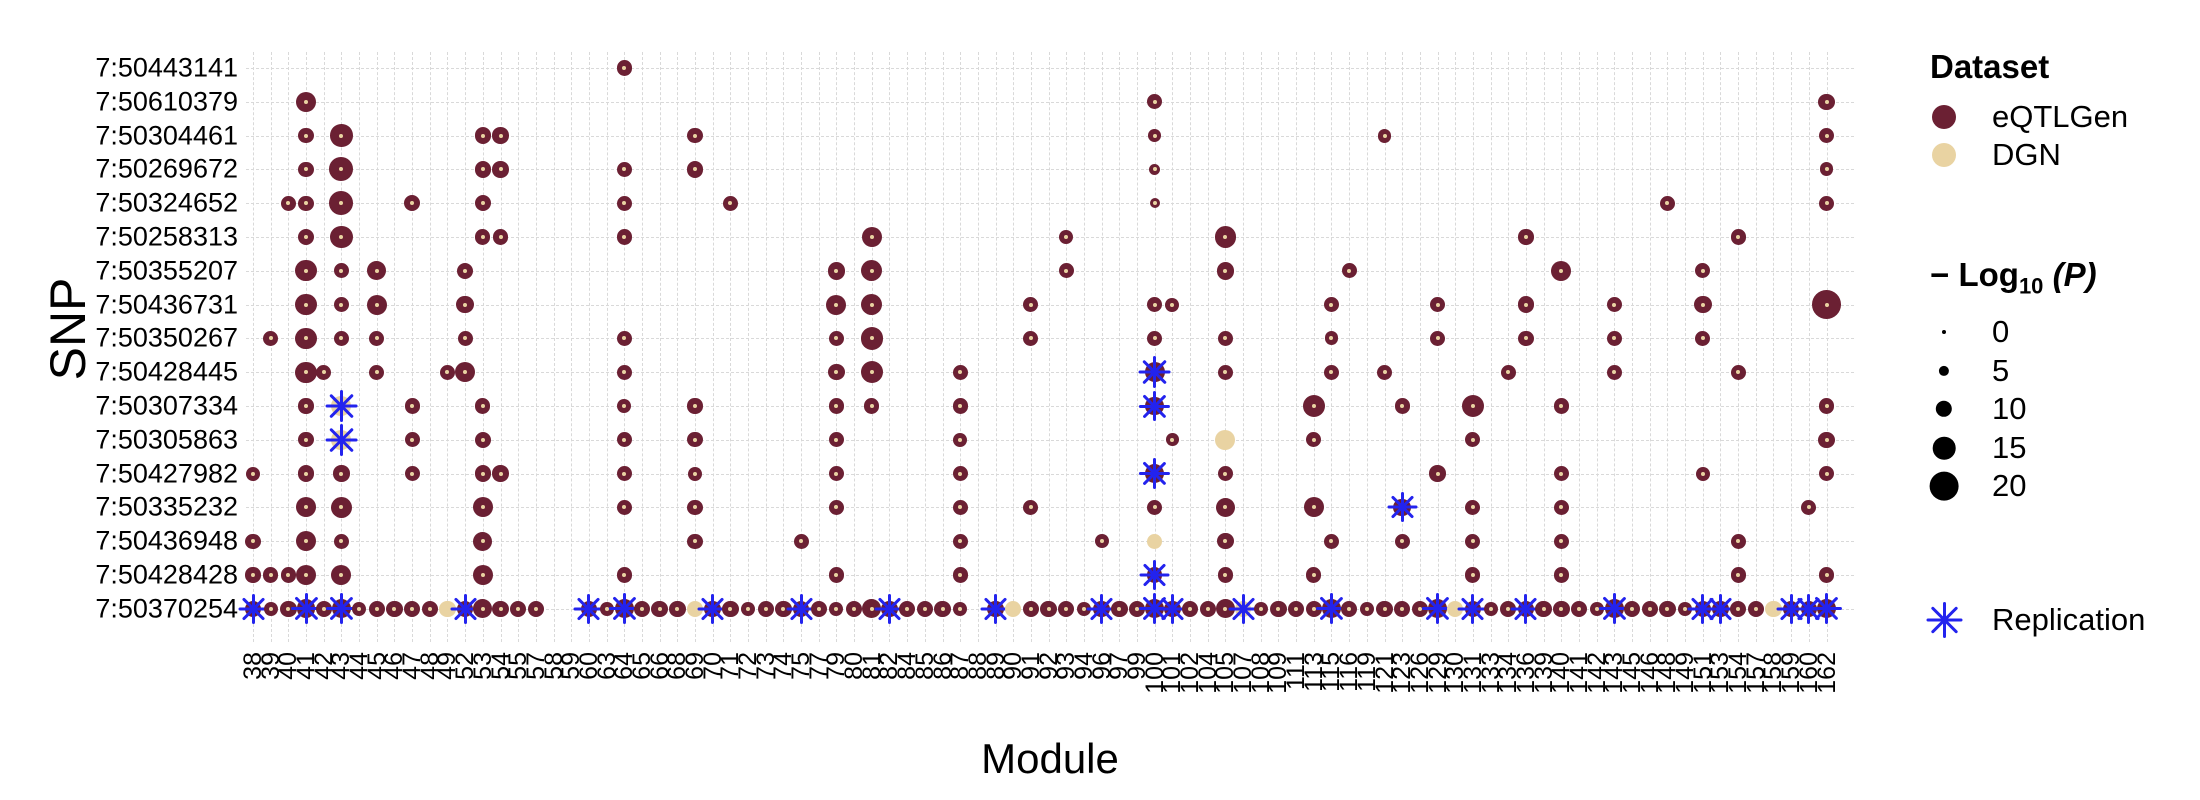 This screenshot has height=800, width=2200. I want to click on legend-item-label: Replication, so click(2069, 619).